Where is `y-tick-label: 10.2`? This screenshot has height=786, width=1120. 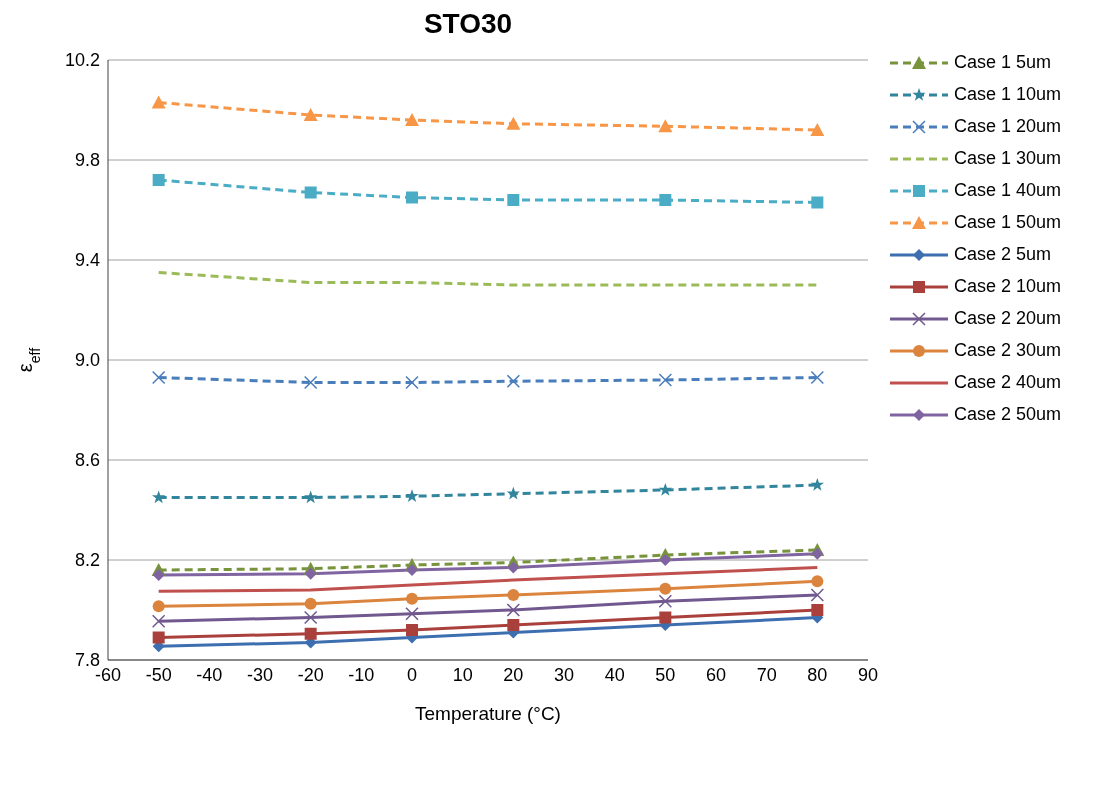 y-tick-label: 10.2 is located at coordinates (82, 60).